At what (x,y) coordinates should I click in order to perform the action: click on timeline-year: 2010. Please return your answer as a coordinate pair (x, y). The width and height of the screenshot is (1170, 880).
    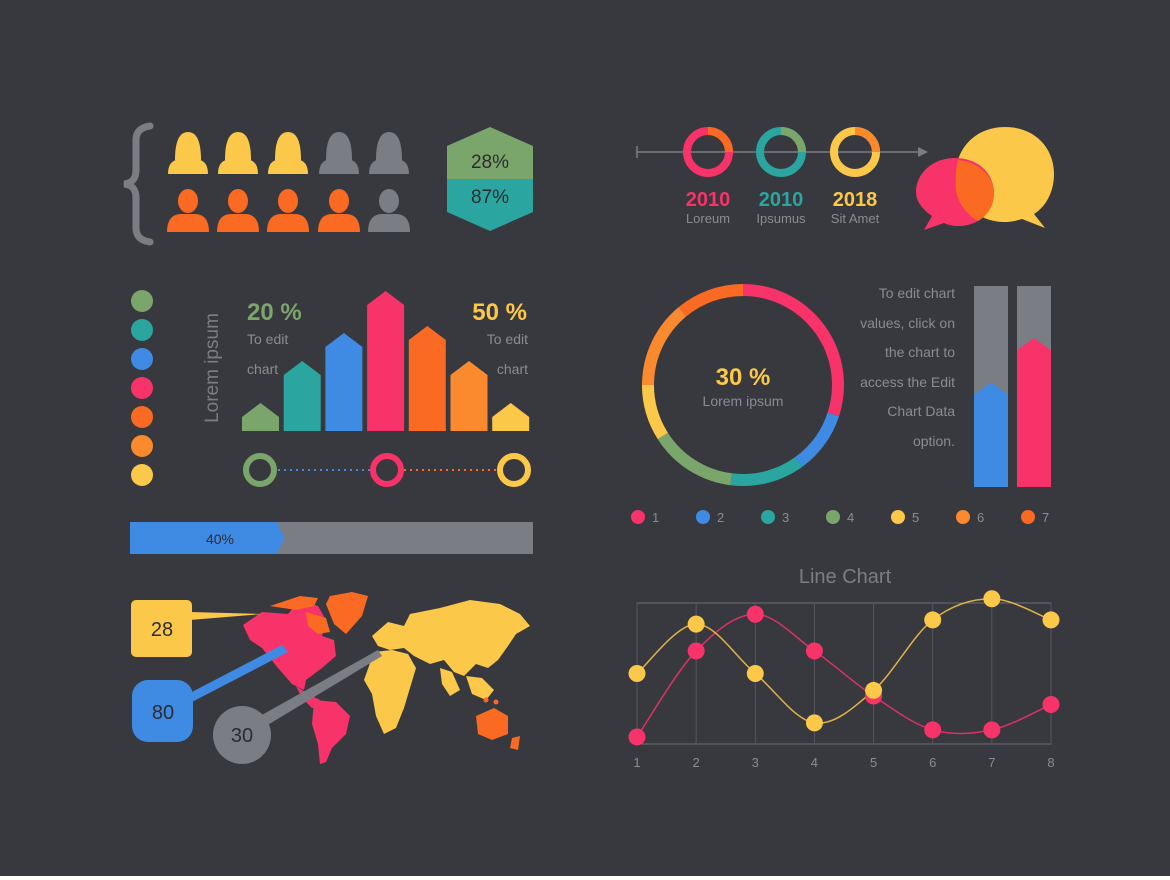
    Looking at the image, I should click on (708, 200).